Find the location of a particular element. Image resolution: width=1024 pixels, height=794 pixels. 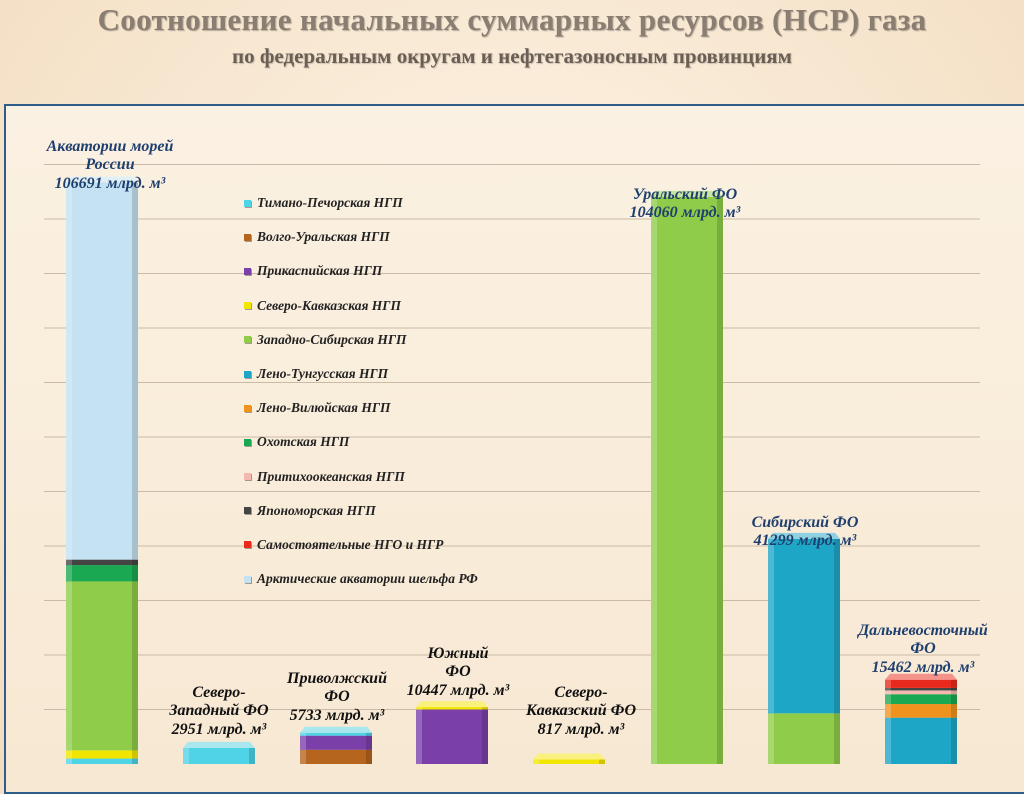

category-name: Приволжский is located at coordinates (337, 678).